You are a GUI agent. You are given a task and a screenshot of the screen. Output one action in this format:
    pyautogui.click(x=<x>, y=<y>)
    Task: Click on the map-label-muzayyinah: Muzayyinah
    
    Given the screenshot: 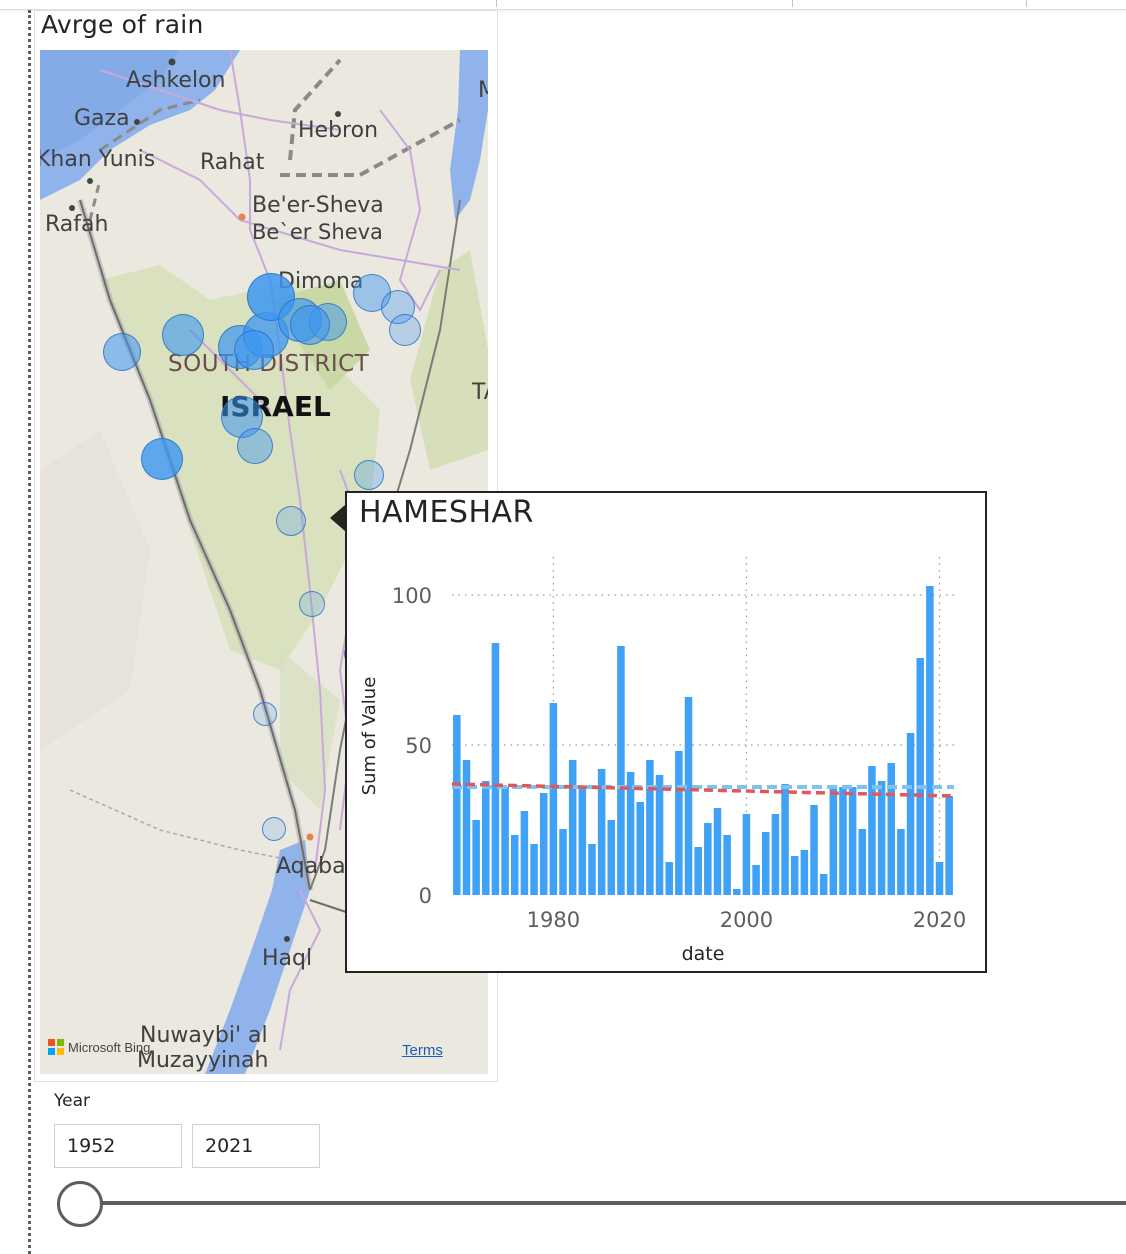 What is the action you would take?
    pyautogui.click(x=203, y=1060)
    